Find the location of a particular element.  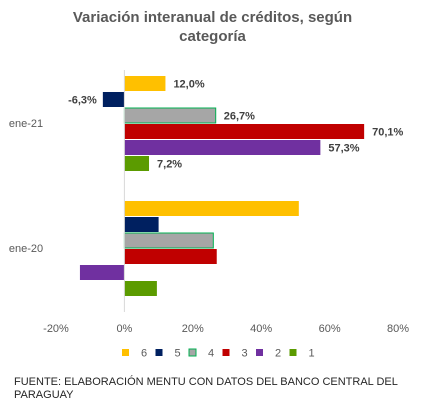

data-label-ene-21-series-6: 12,0% is located at coordinates (188, 85).